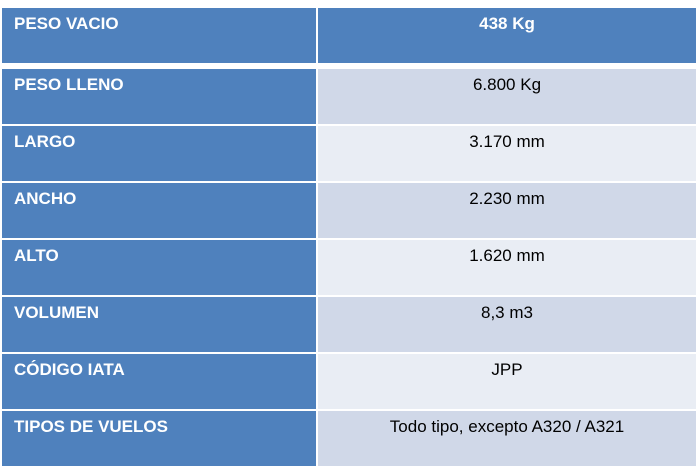 The image size is (698, 468). Describe the element at coordinates (507, 210) in the screenshot. I see `row-value: 2.230 mm` at that location.